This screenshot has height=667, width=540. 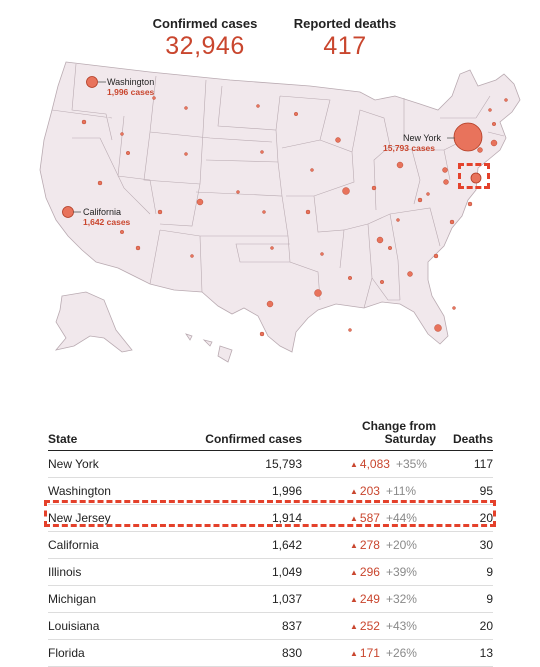 What do you see at coordinates (346, 191) in the screenshot?
I see `illinois-bubble` at bounding box center [346, 191].